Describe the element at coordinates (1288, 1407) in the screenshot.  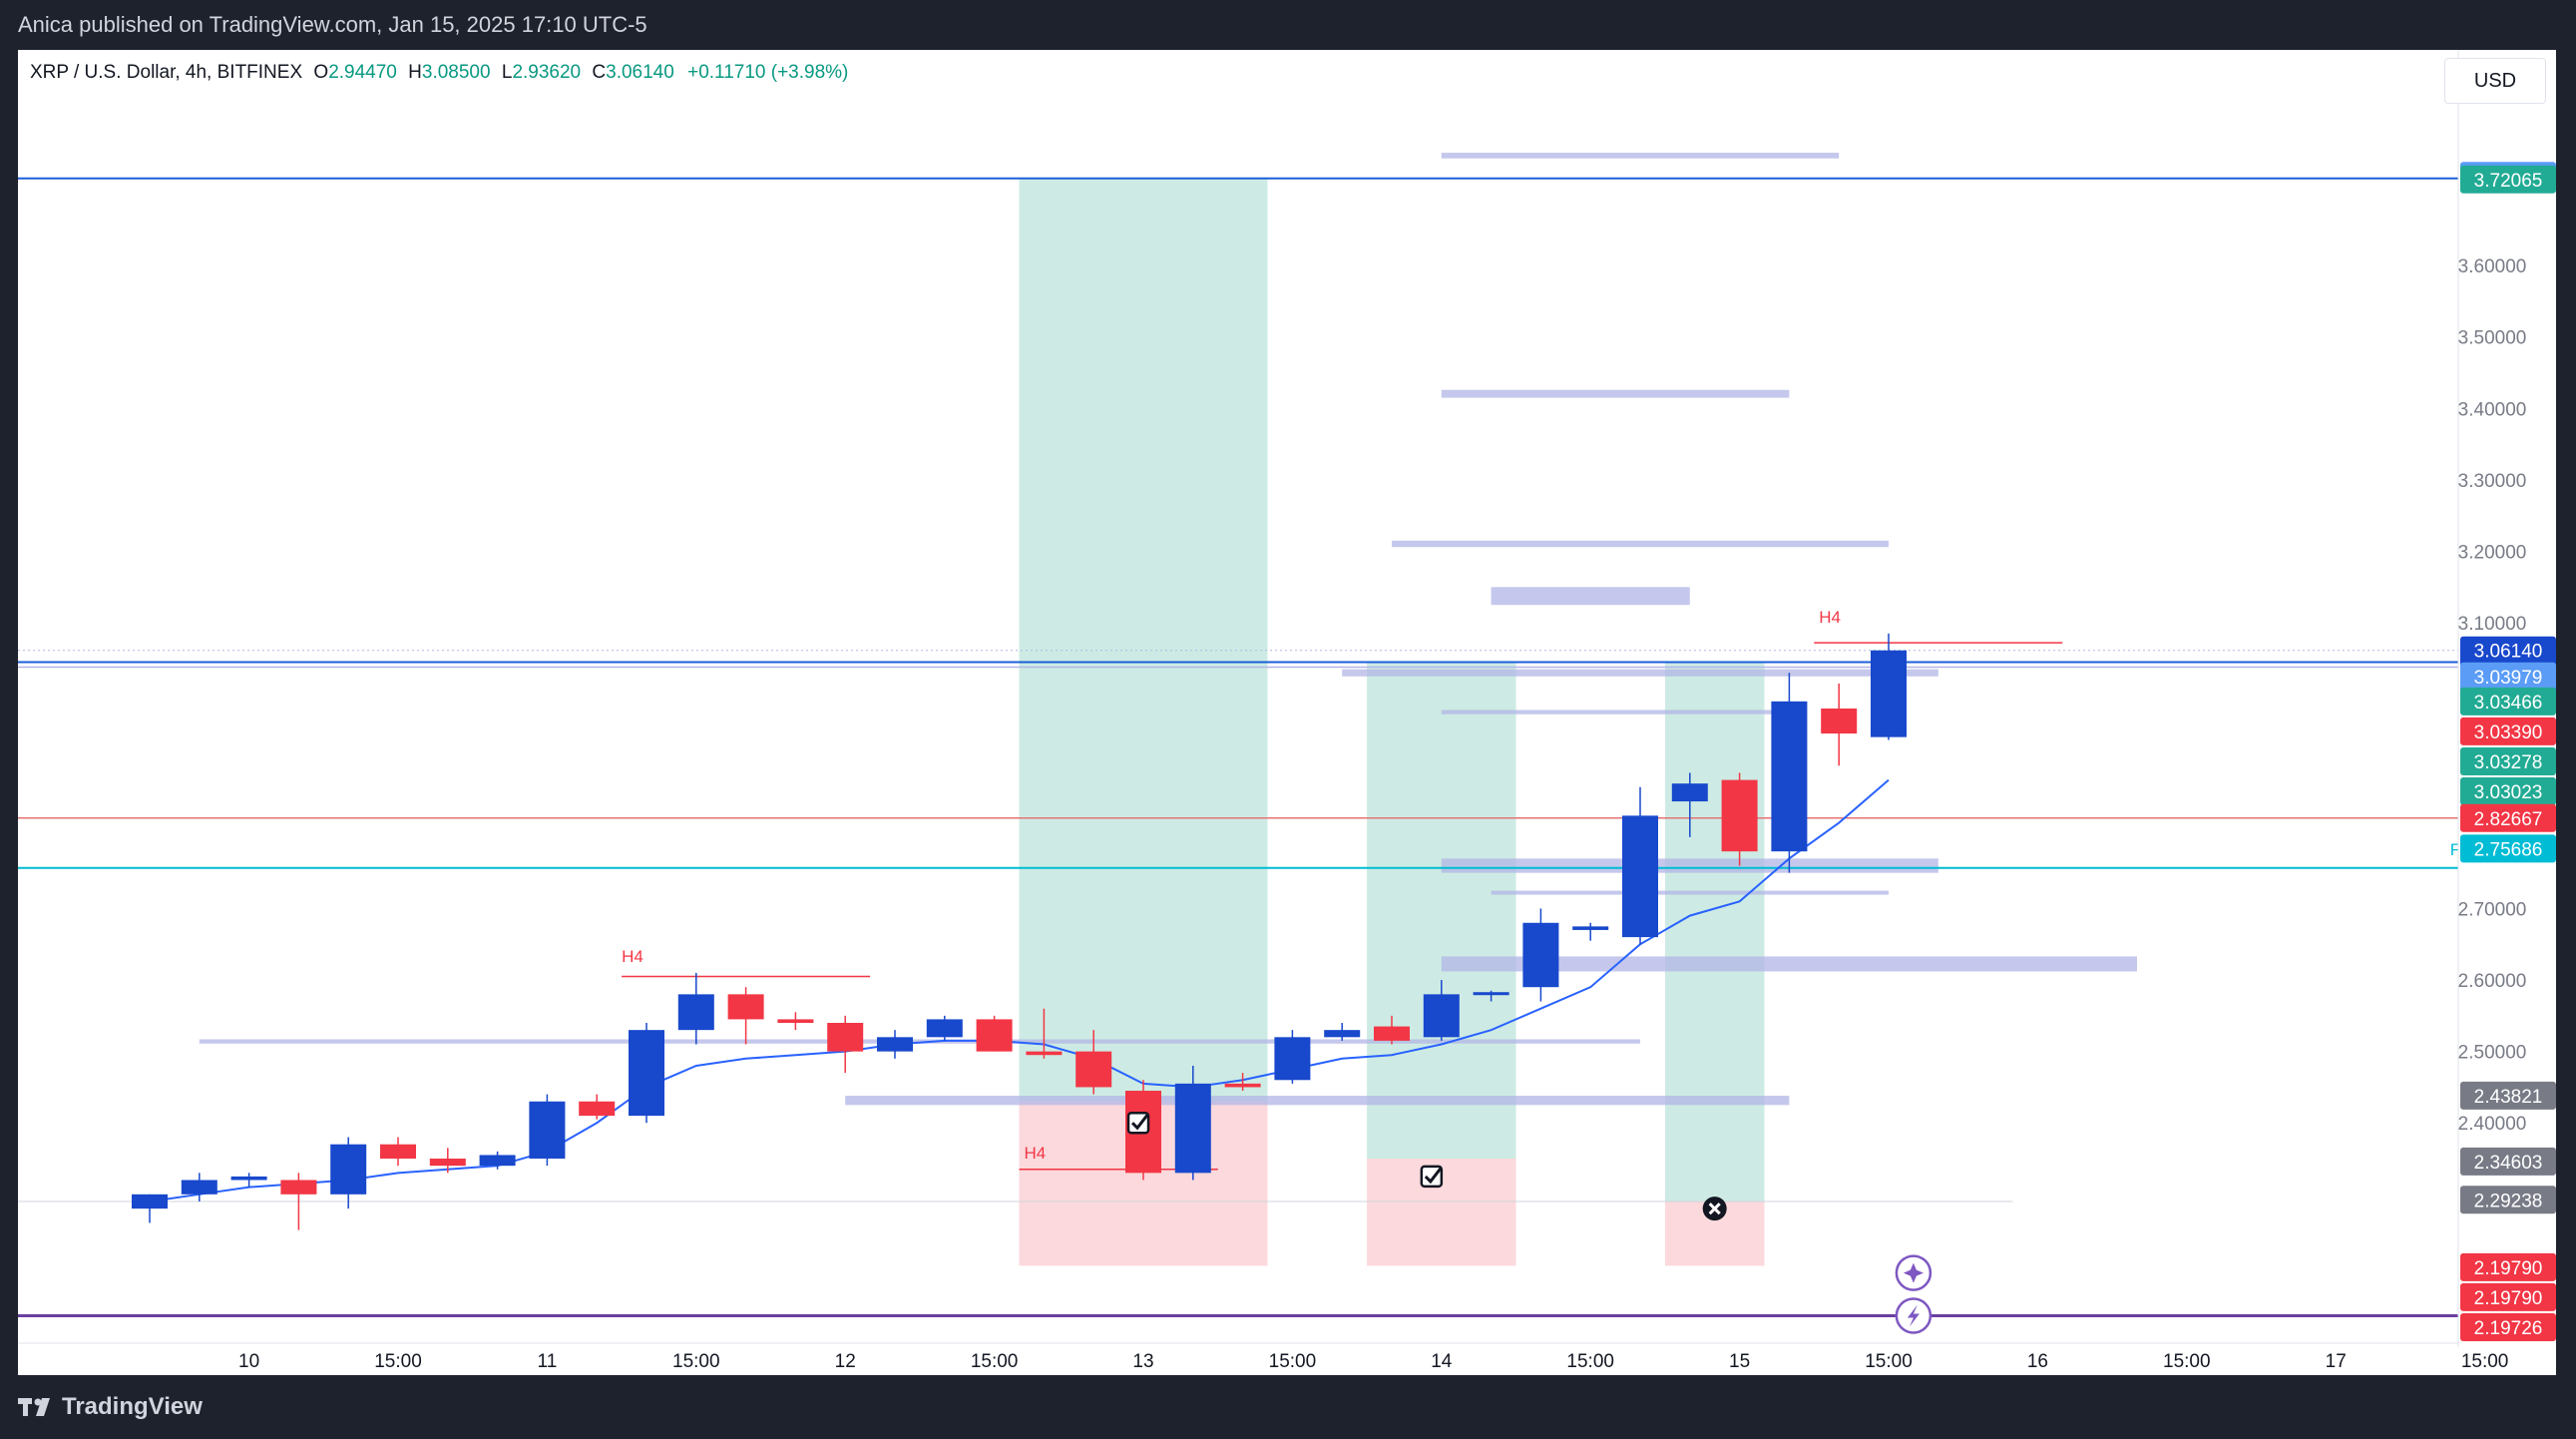
I see `footer-bar: TradingView` at that location.